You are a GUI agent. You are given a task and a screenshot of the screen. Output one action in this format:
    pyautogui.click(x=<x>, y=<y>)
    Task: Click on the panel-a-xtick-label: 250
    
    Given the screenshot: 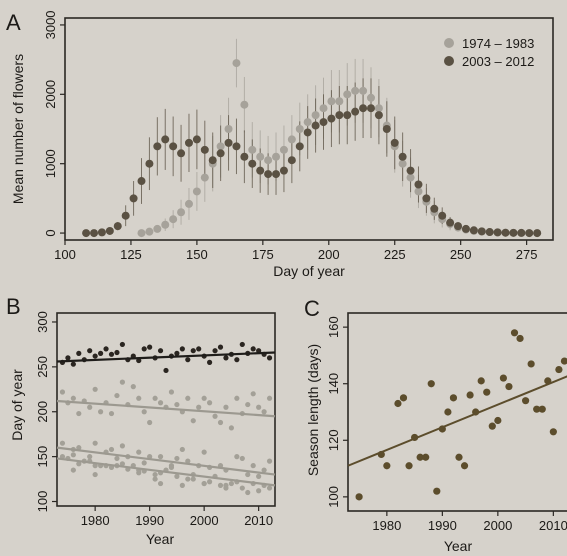 What is the action you would take?
    pyautogui.click(x=461, y=254)
    